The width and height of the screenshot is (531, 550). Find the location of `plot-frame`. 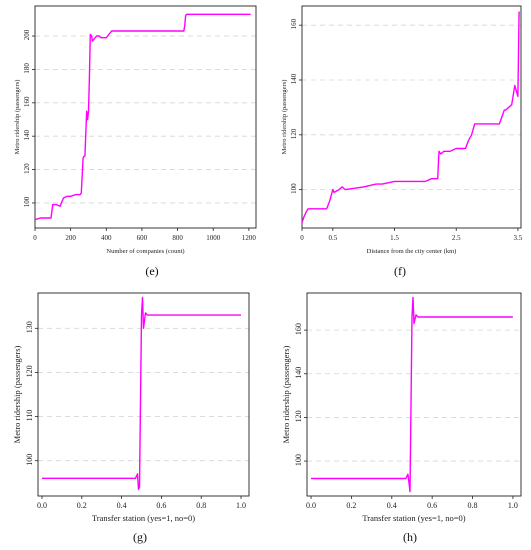

plot-frame is located at coordinates (143, 394).